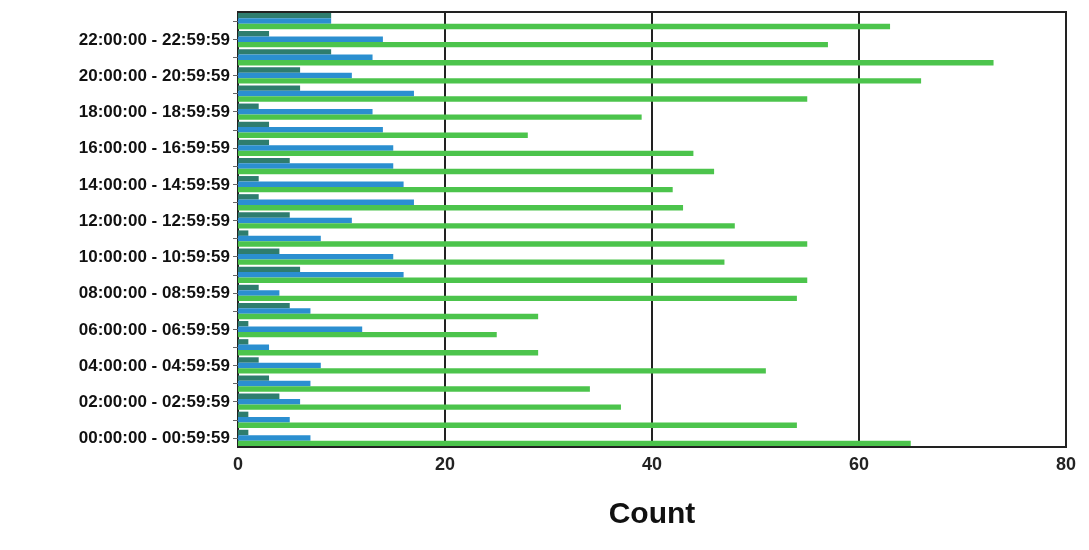 The width and height of the screenshot is (1089, 550). I want to click on x-tick-label: 20, so click(445, 464).